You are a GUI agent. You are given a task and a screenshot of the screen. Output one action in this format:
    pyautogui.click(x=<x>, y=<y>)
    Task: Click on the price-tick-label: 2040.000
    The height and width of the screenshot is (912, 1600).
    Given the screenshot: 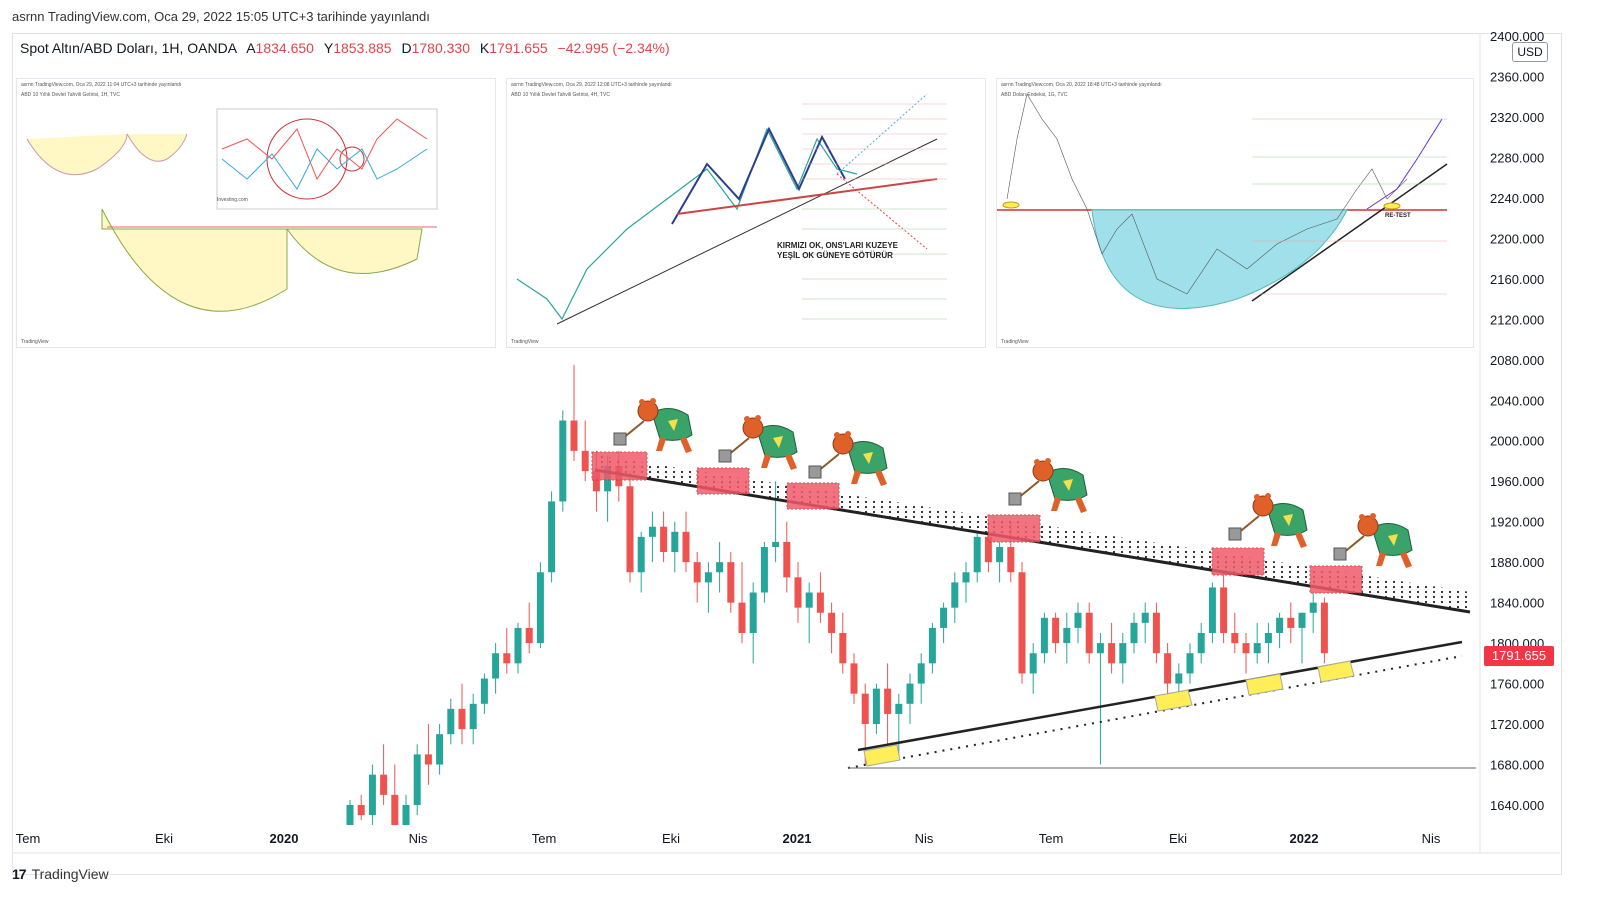 What is the action you would take?
    pyautogui.click(x=1517, y=400)
    